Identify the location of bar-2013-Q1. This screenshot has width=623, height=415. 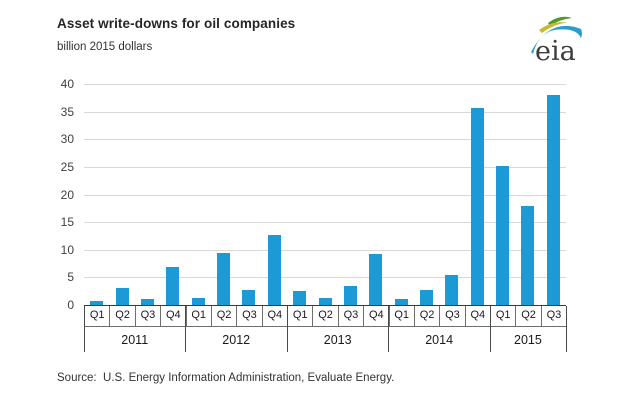
(300, 298).